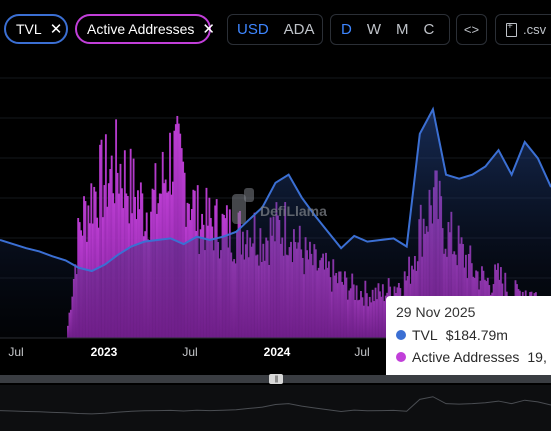 Image resolution: width=551 pixels, height=431 pixels. Describe the element at coordinates (401, 357) in the screenshot. I see `active-addresses-dot-icon` at that location.